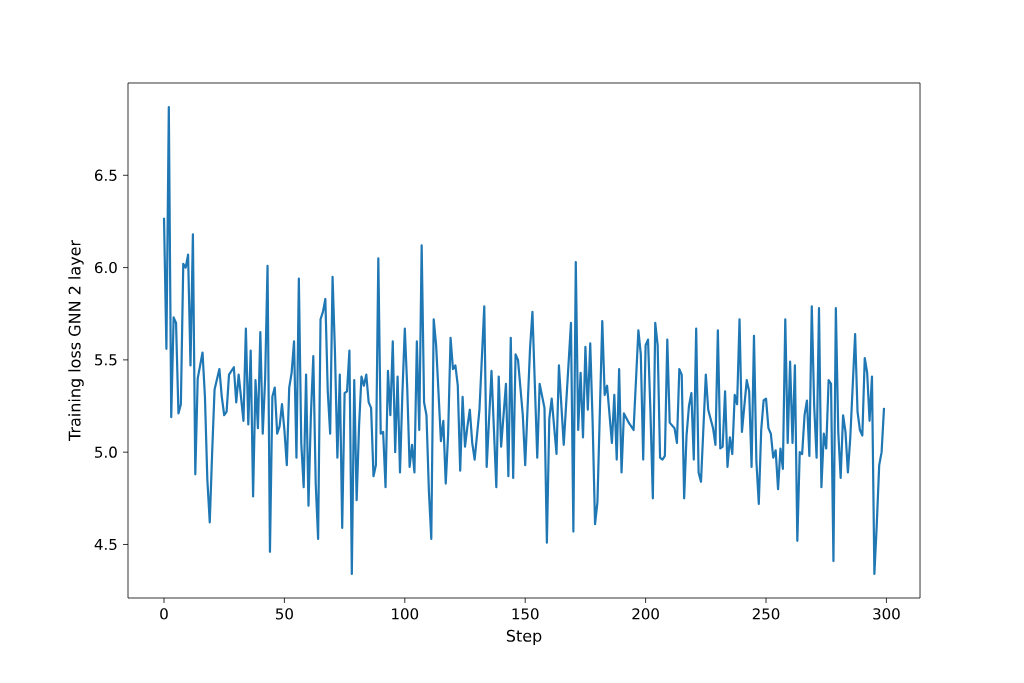 The image size is (1024, 683). I want to click on y-tick-label: 5.5, so click(106, 360).